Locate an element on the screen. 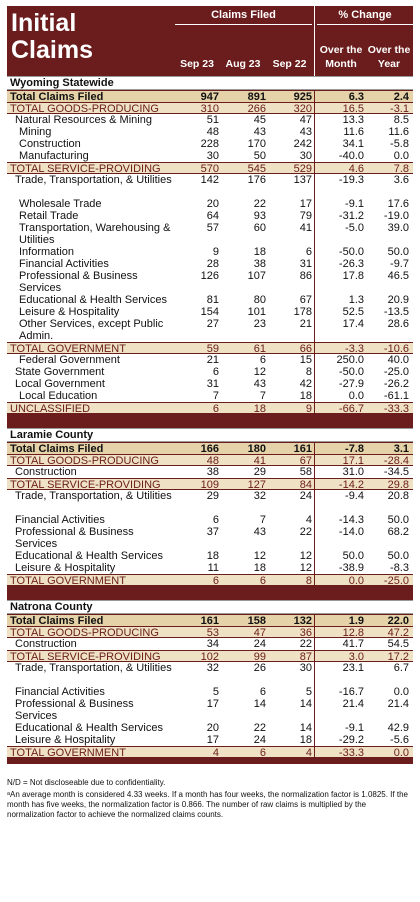 The width and height of the screenshot is (420, 902). cell-sep22: 43 is located at coordinates (305, 132).